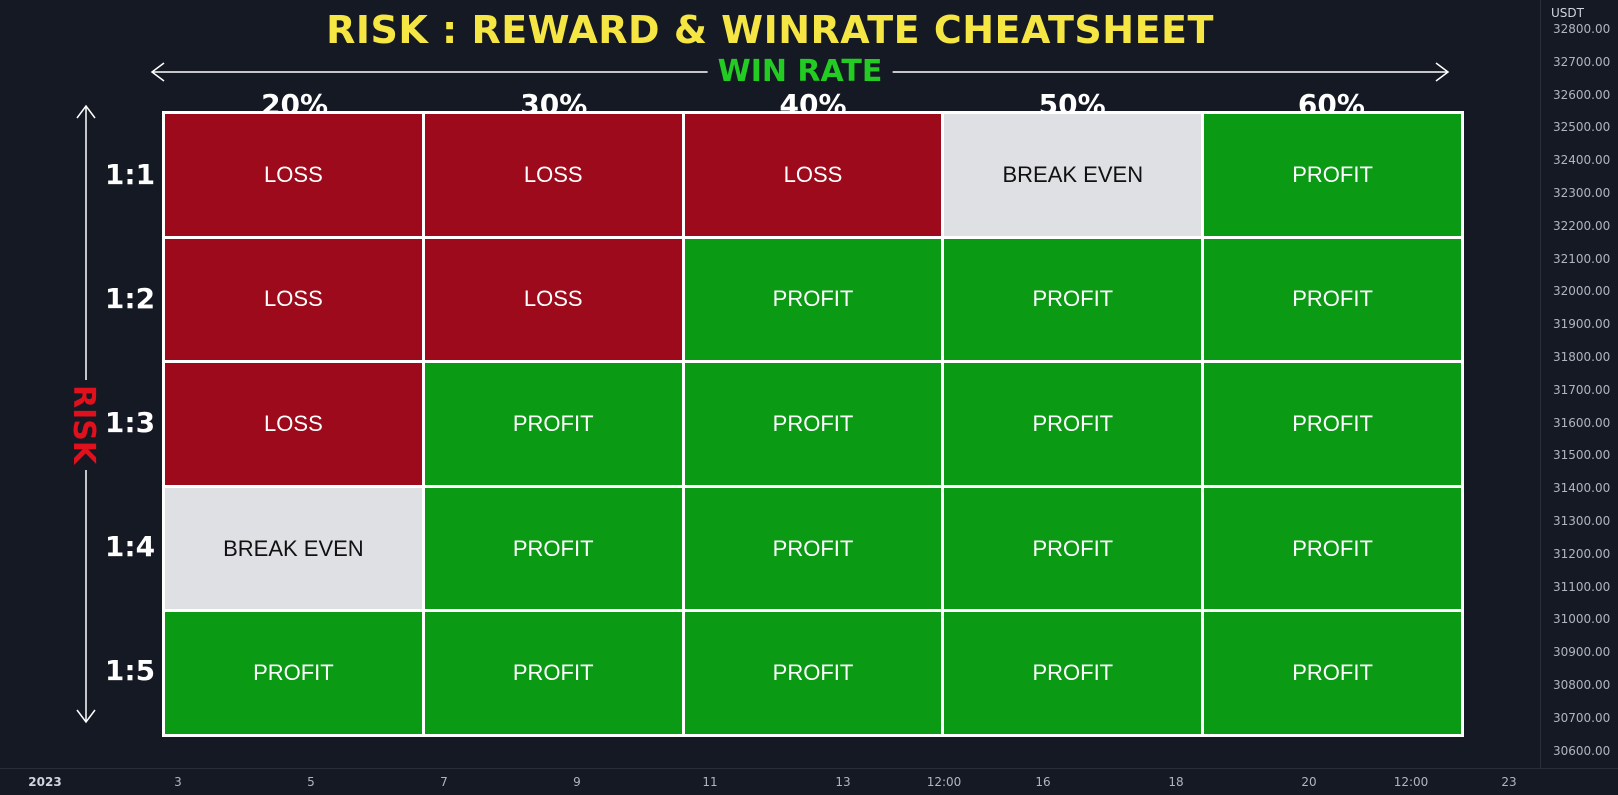 Image resolution: width=1618 pixels, height=795 pixels. I want to click on price-unit: USDT, so click(1567, 13).